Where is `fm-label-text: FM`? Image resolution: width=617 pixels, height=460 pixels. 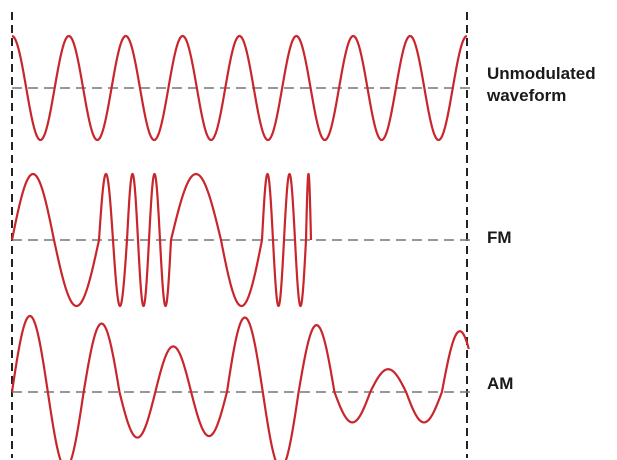
fm-label-text: FM is located at coordinates (499, 237).